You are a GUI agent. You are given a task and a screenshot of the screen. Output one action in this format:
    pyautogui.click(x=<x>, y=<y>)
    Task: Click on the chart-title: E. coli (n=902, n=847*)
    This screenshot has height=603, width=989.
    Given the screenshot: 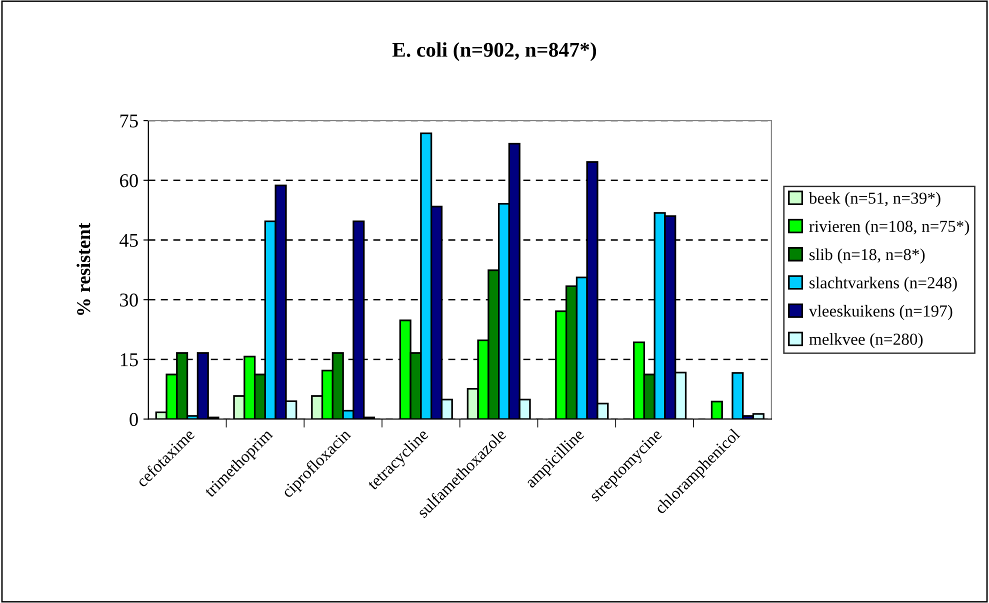 What is the action you would take?
    pyautogui.click(x=494, y=52)
    